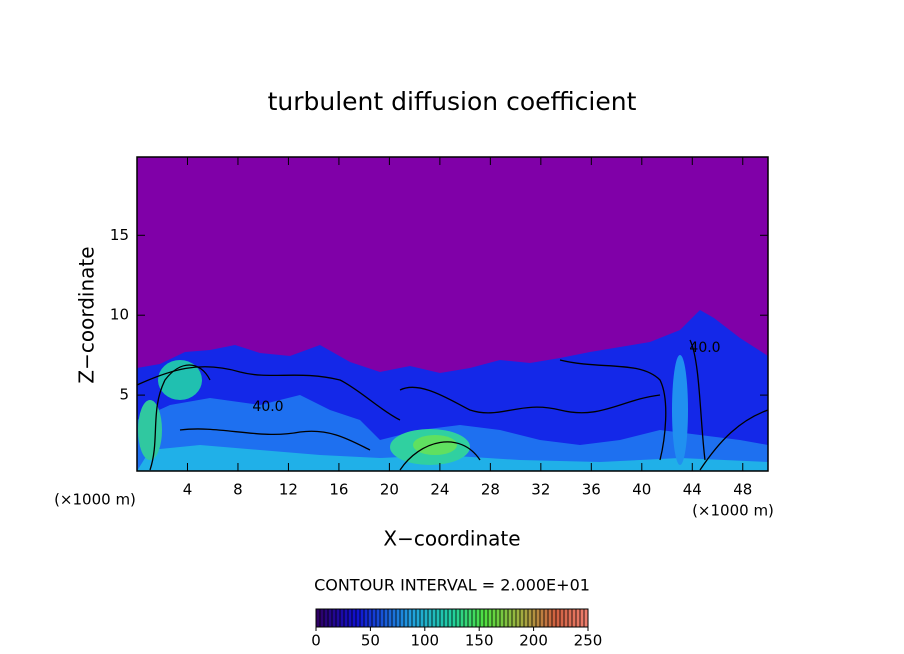 This screenshot has width=904, height=654. I want to click on colorbar-stripes, so click(452, 618).